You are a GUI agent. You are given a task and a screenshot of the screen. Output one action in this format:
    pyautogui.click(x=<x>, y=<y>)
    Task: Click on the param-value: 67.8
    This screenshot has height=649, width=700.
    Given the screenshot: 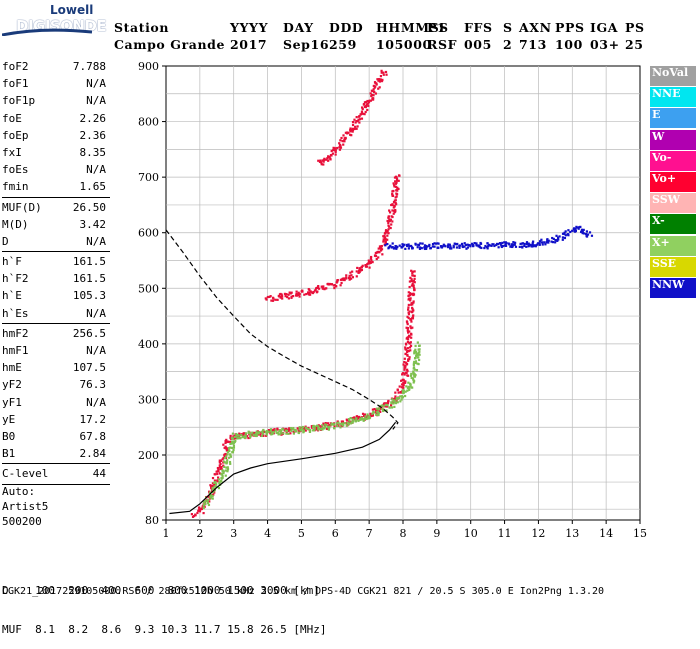 What is the action you would take?
    pyautogui.click(x=93, y=436)
    